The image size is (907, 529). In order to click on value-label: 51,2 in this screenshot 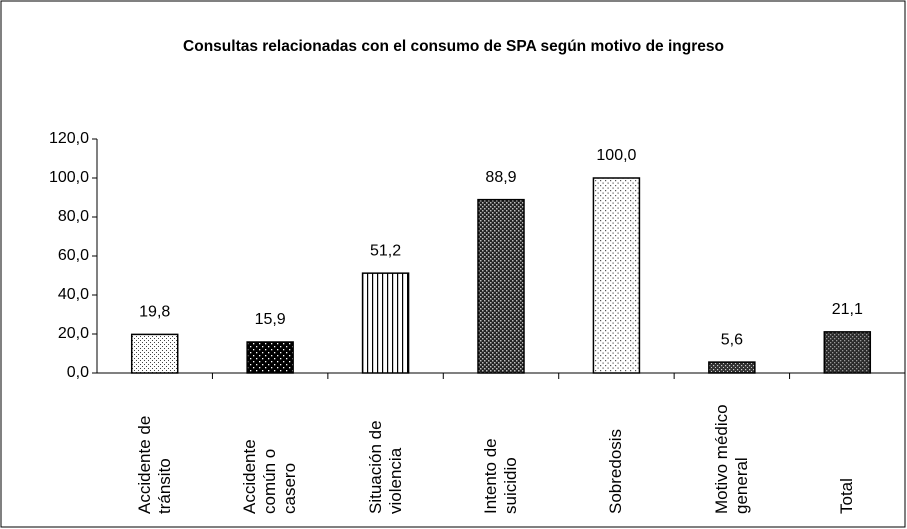, I will do `click(385, 250)`.